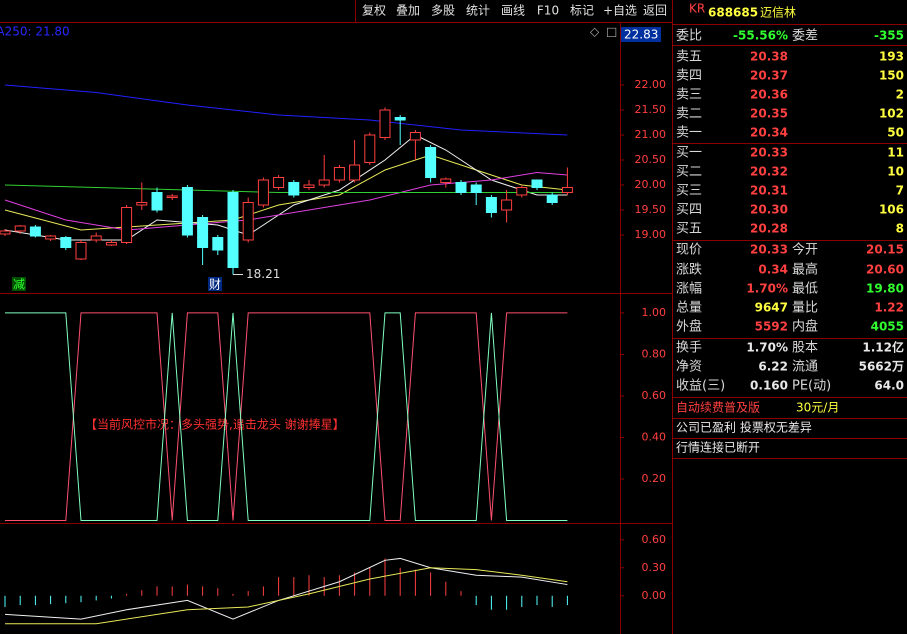  I want to click on y-tick-label: 0.00, so click(654, 595).